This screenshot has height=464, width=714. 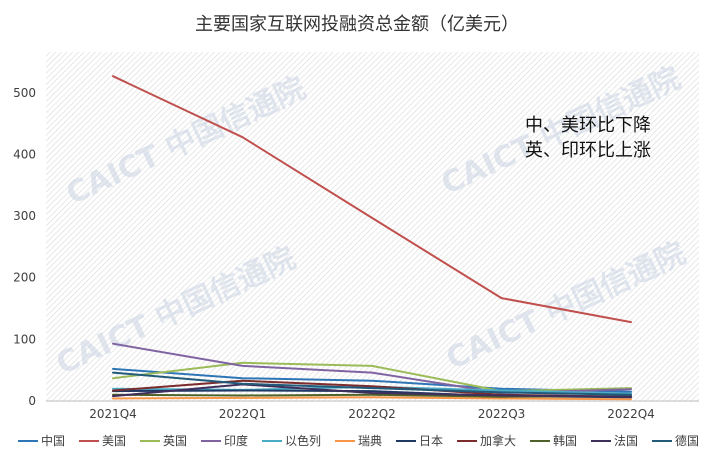 I want to click on legend-item: 加拿大, so click(x=486, y=440).